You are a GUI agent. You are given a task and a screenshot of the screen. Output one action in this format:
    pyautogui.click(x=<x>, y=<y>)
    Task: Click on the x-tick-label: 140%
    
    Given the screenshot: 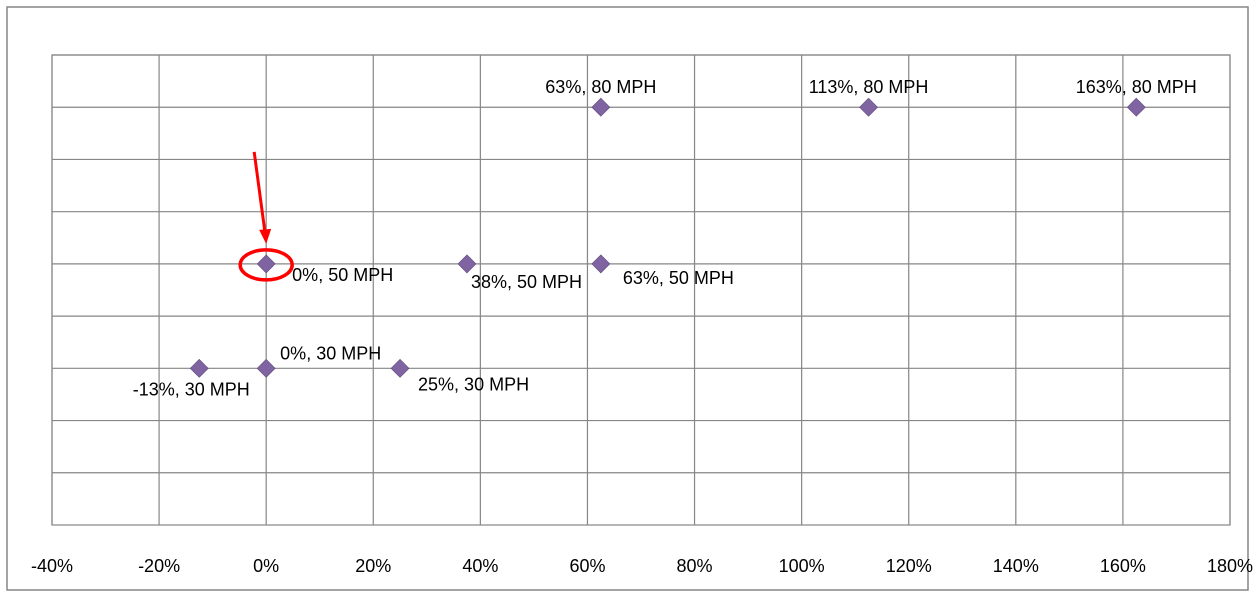 What is the action you would take?
    pyautogui.click(x=1016, y=566)
    